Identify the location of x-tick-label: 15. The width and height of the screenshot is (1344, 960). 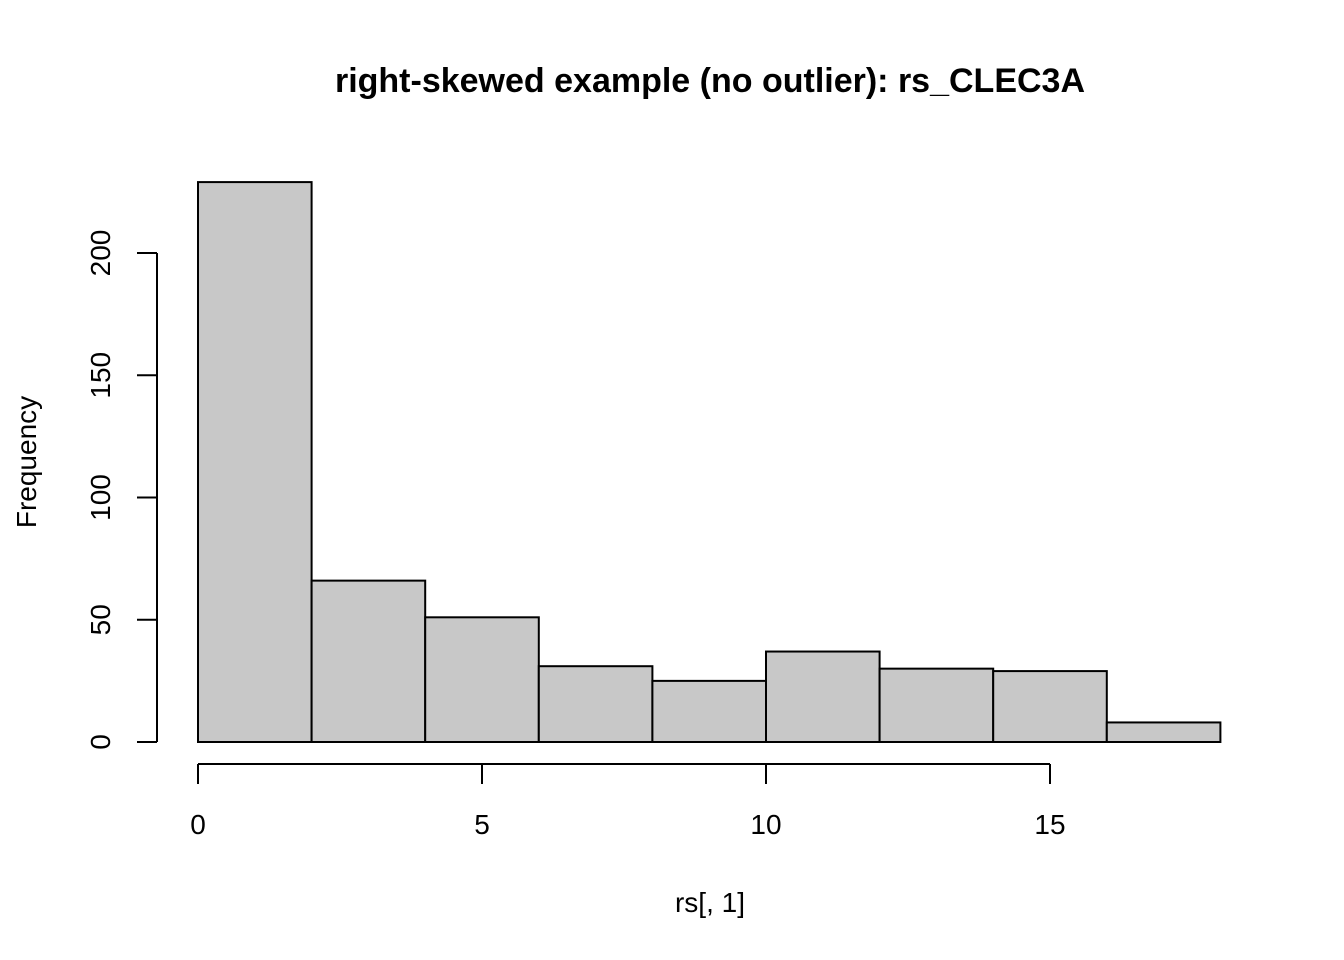
(1049, 824).